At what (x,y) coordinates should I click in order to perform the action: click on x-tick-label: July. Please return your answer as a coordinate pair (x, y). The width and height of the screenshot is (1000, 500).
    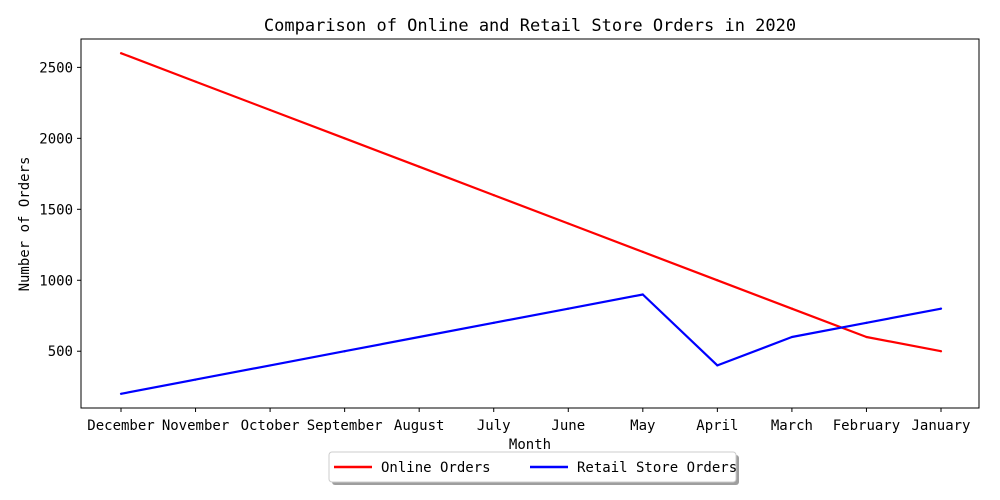
    Looking at the image, I should click on (494, 426).